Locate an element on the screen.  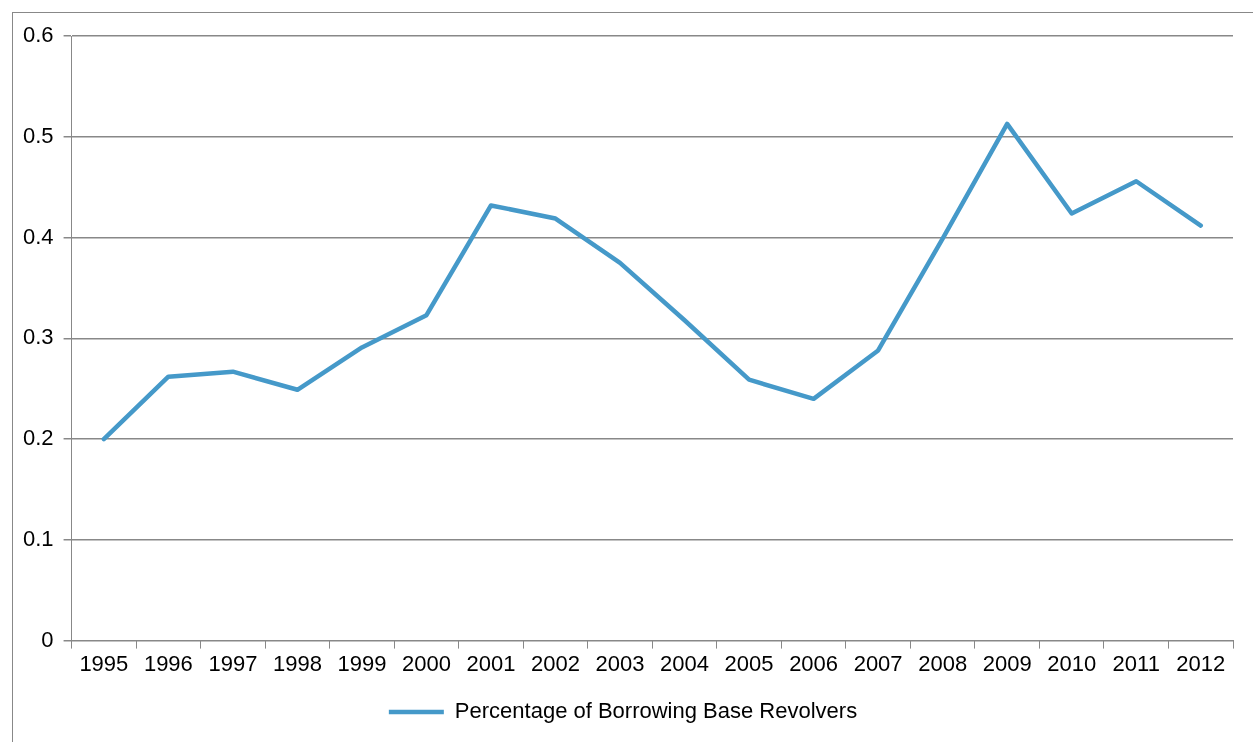
x-tick-label: 2007 is located at coordinates (878, 663).